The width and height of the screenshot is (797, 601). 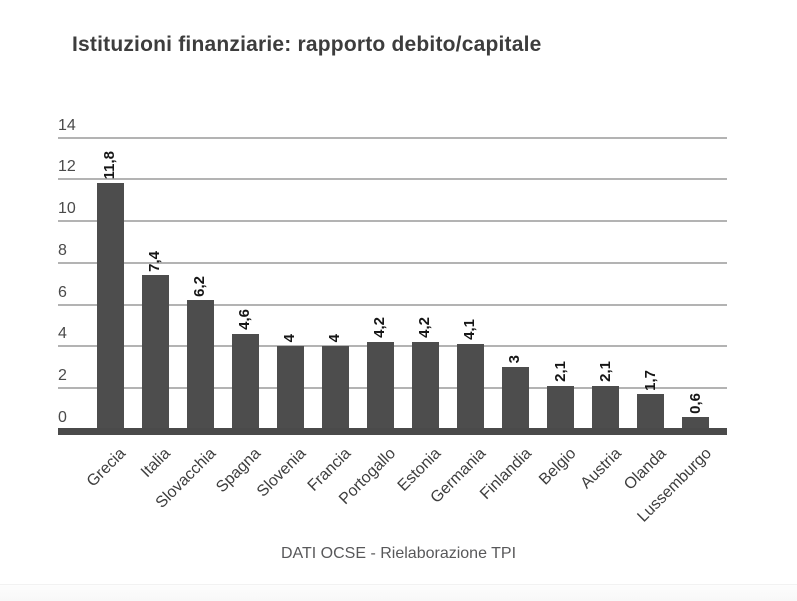 I want to click on y-tick-label: 14, so click(x=67, y=125).